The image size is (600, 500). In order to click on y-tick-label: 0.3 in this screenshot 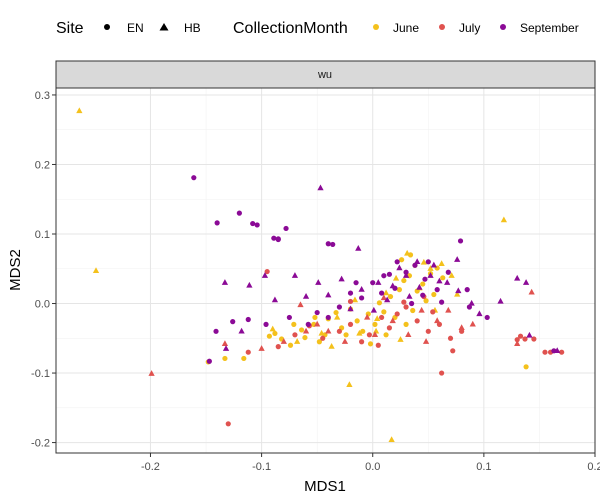, I will do `click(42, 96)`.